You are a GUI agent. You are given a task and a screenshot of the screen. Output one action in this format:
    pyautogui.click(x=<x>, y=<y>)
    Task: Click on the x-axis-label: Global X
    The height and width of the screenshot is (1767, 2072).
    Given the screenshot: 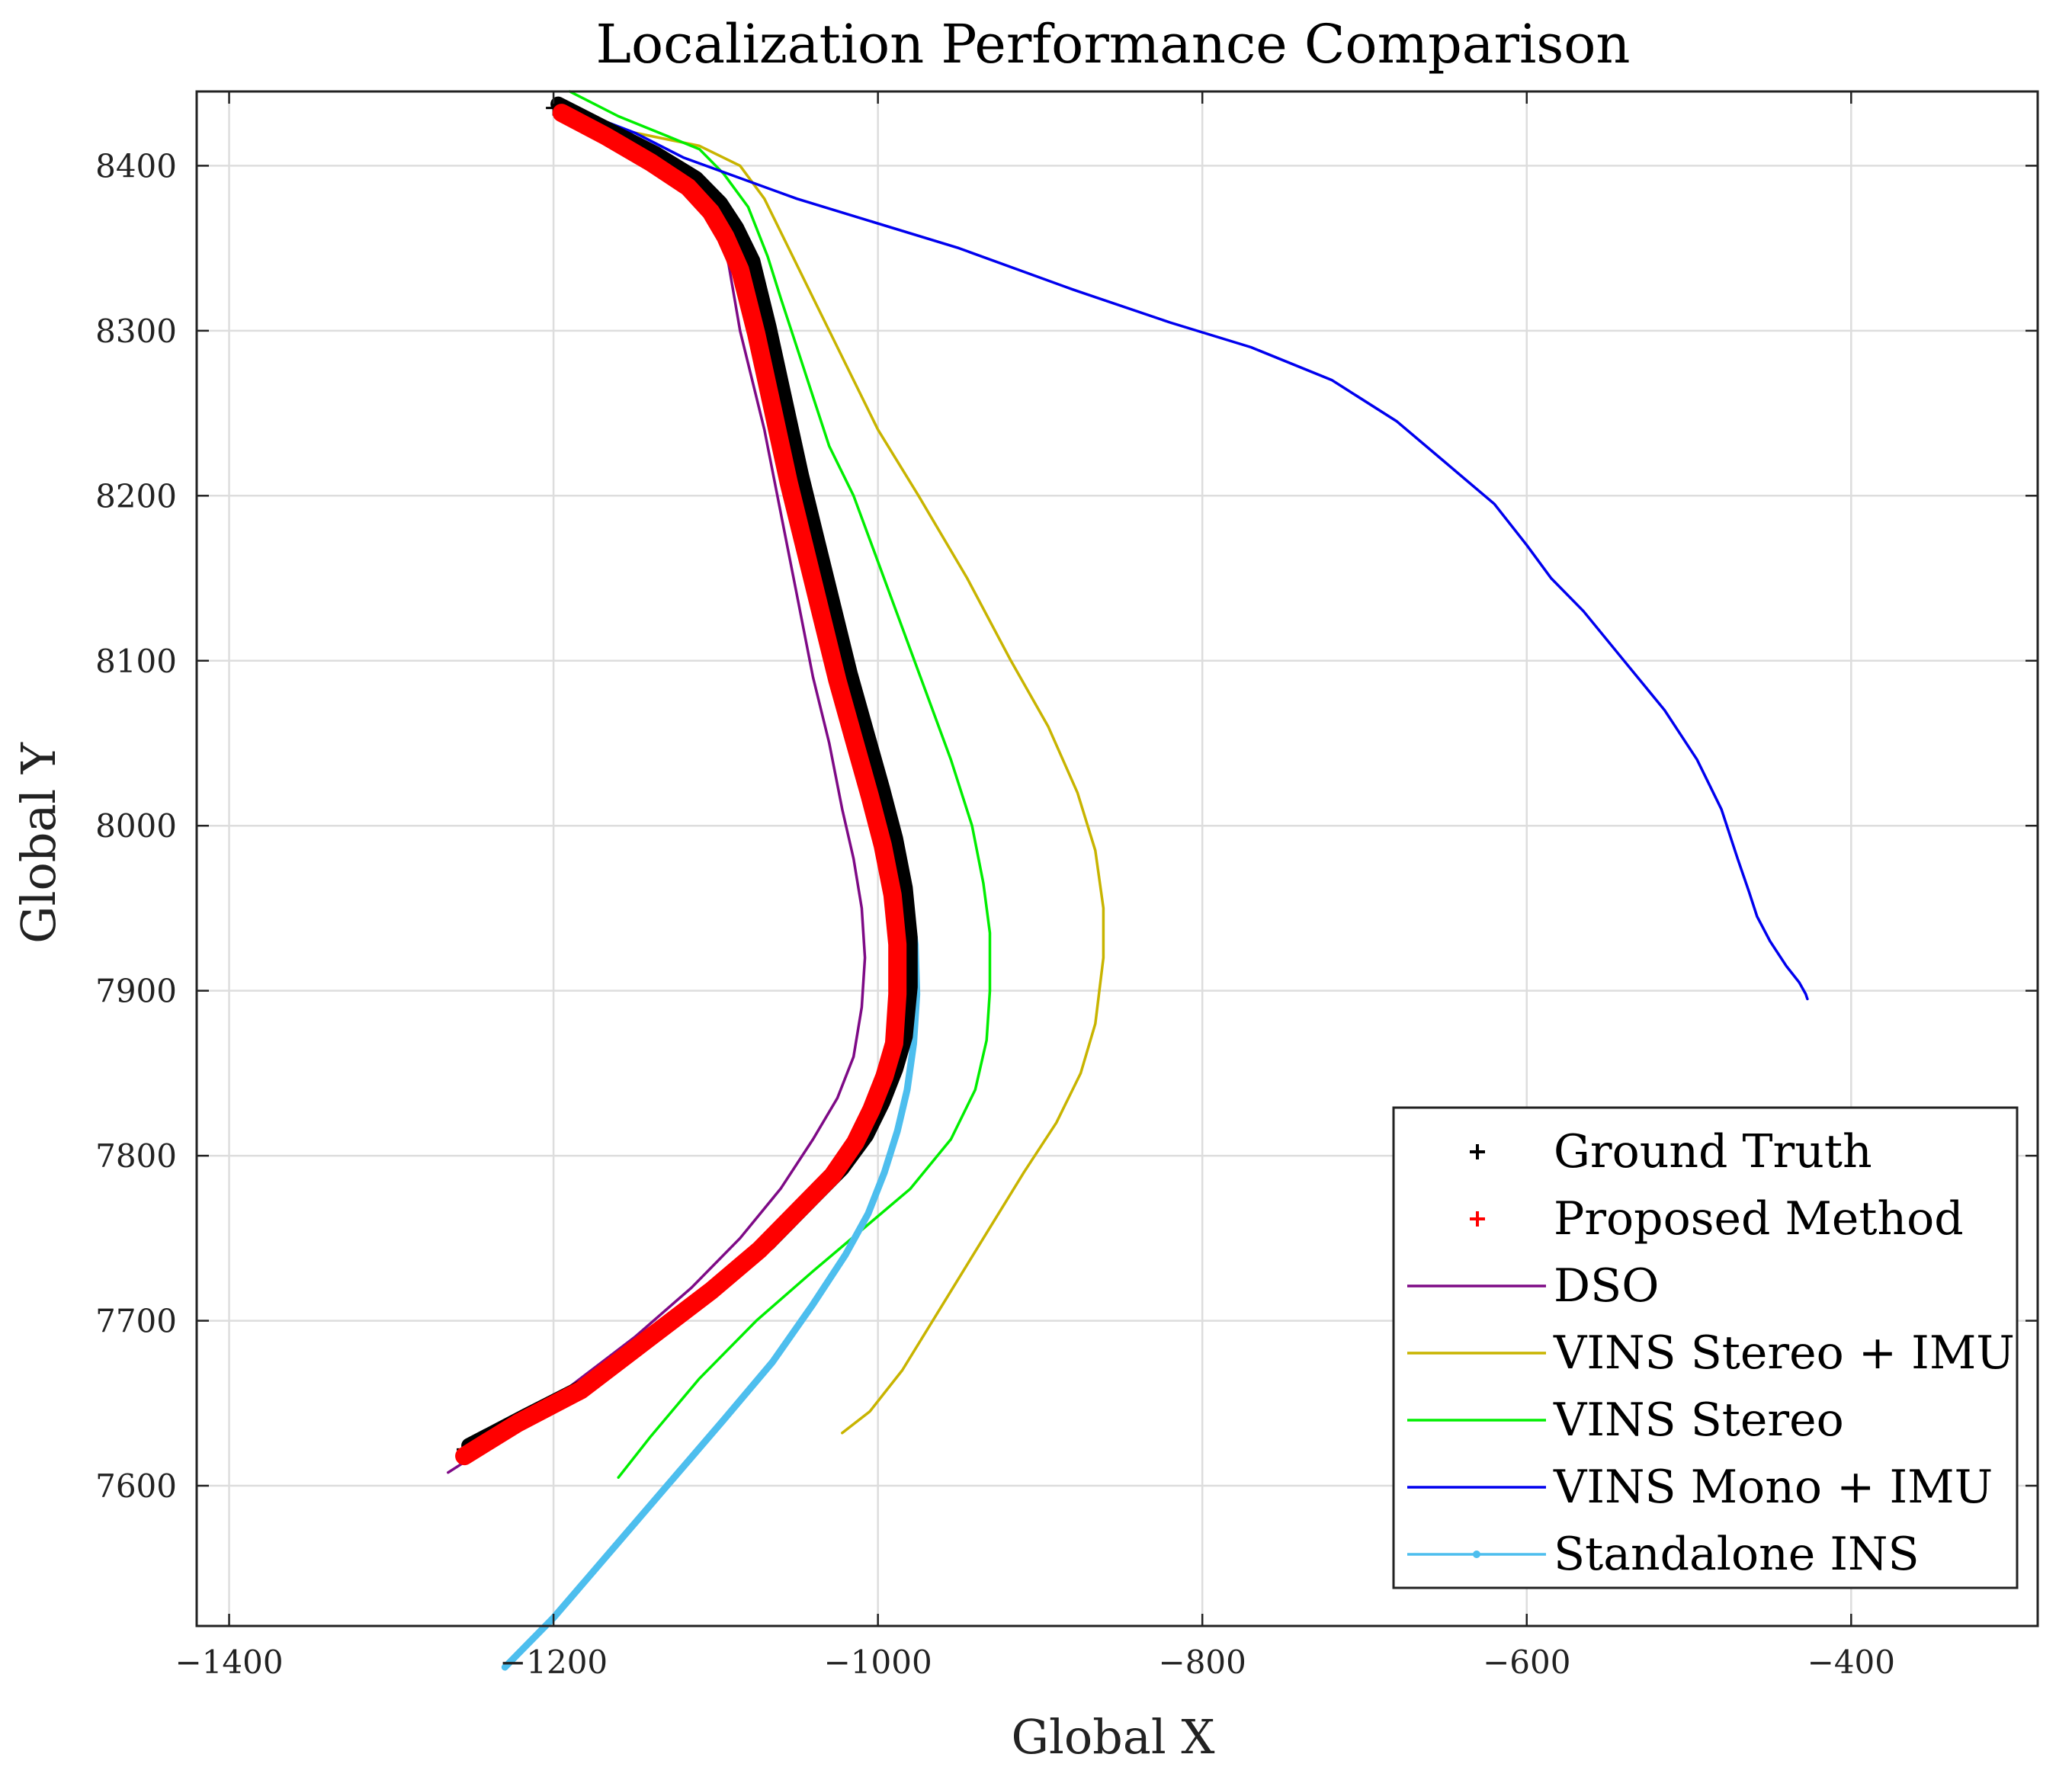 What is the action you would take?
    pyautogui.click(x=1113, y=1737)
    